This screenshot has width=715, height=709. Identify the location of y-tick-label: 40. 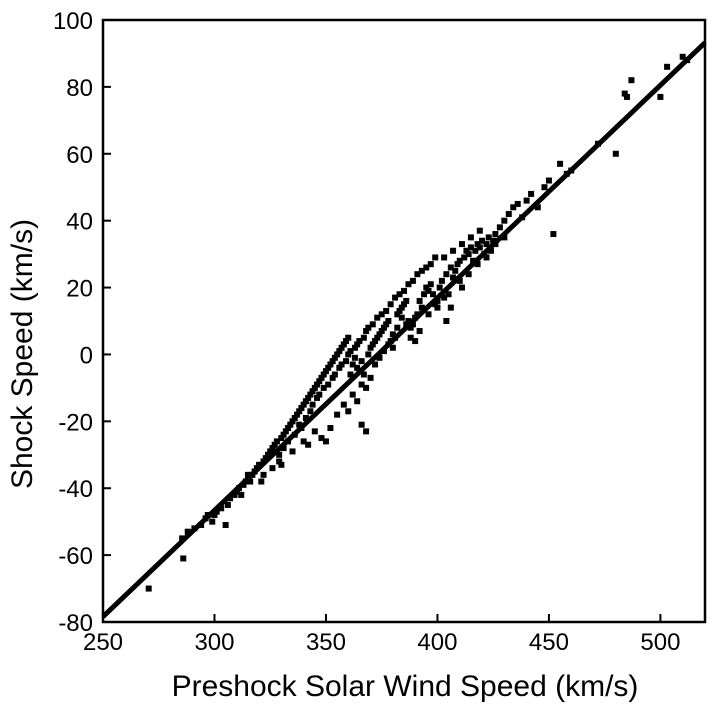
(79, 222).